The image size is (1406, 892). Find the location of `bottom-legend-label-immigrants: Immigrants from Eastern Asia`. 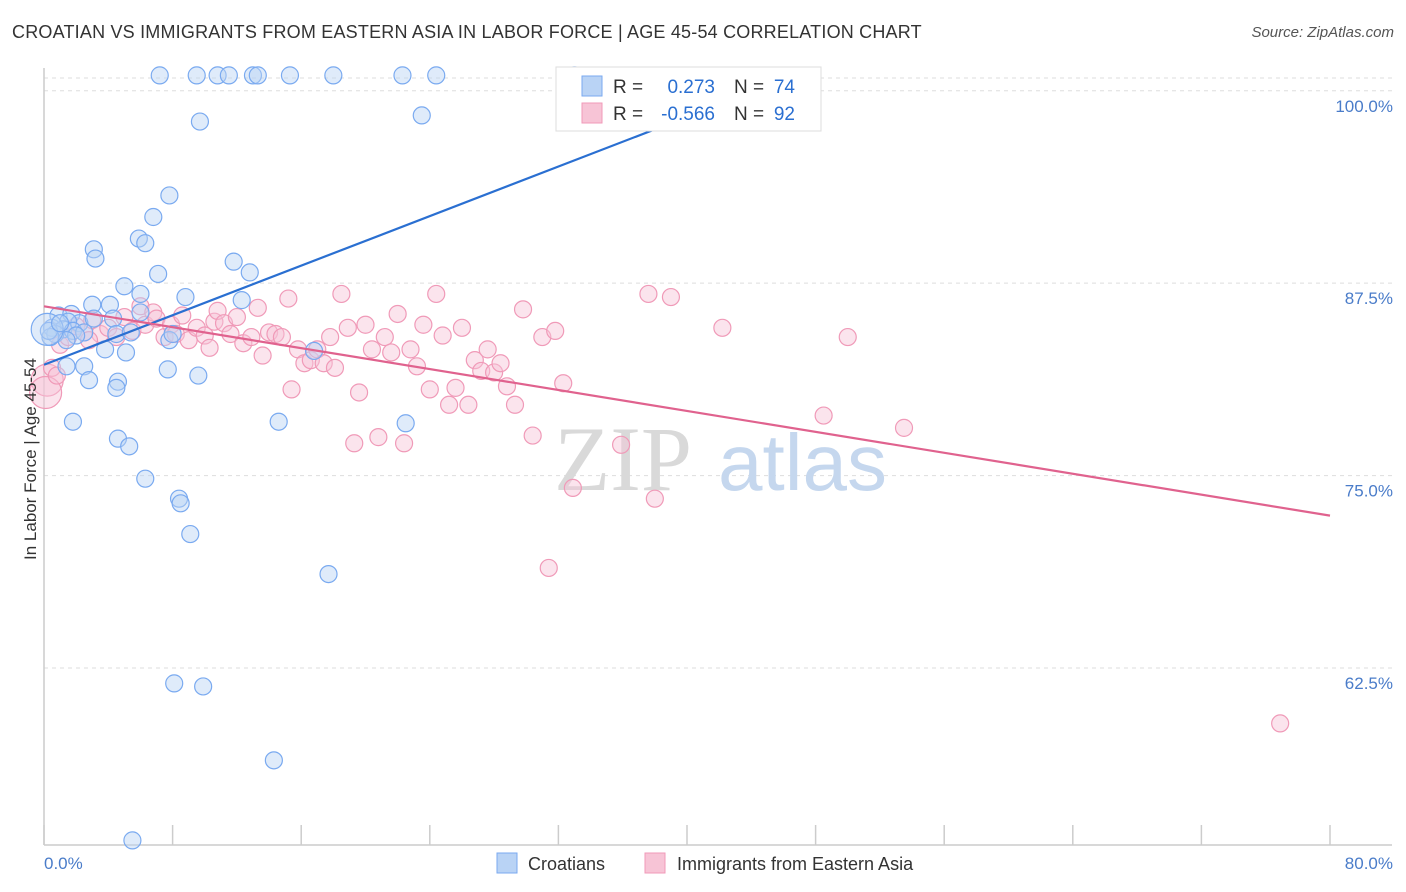

bottom-legend-label-immigrants: Immigrants from Eastern Asia is located at coordinates (795, 864).